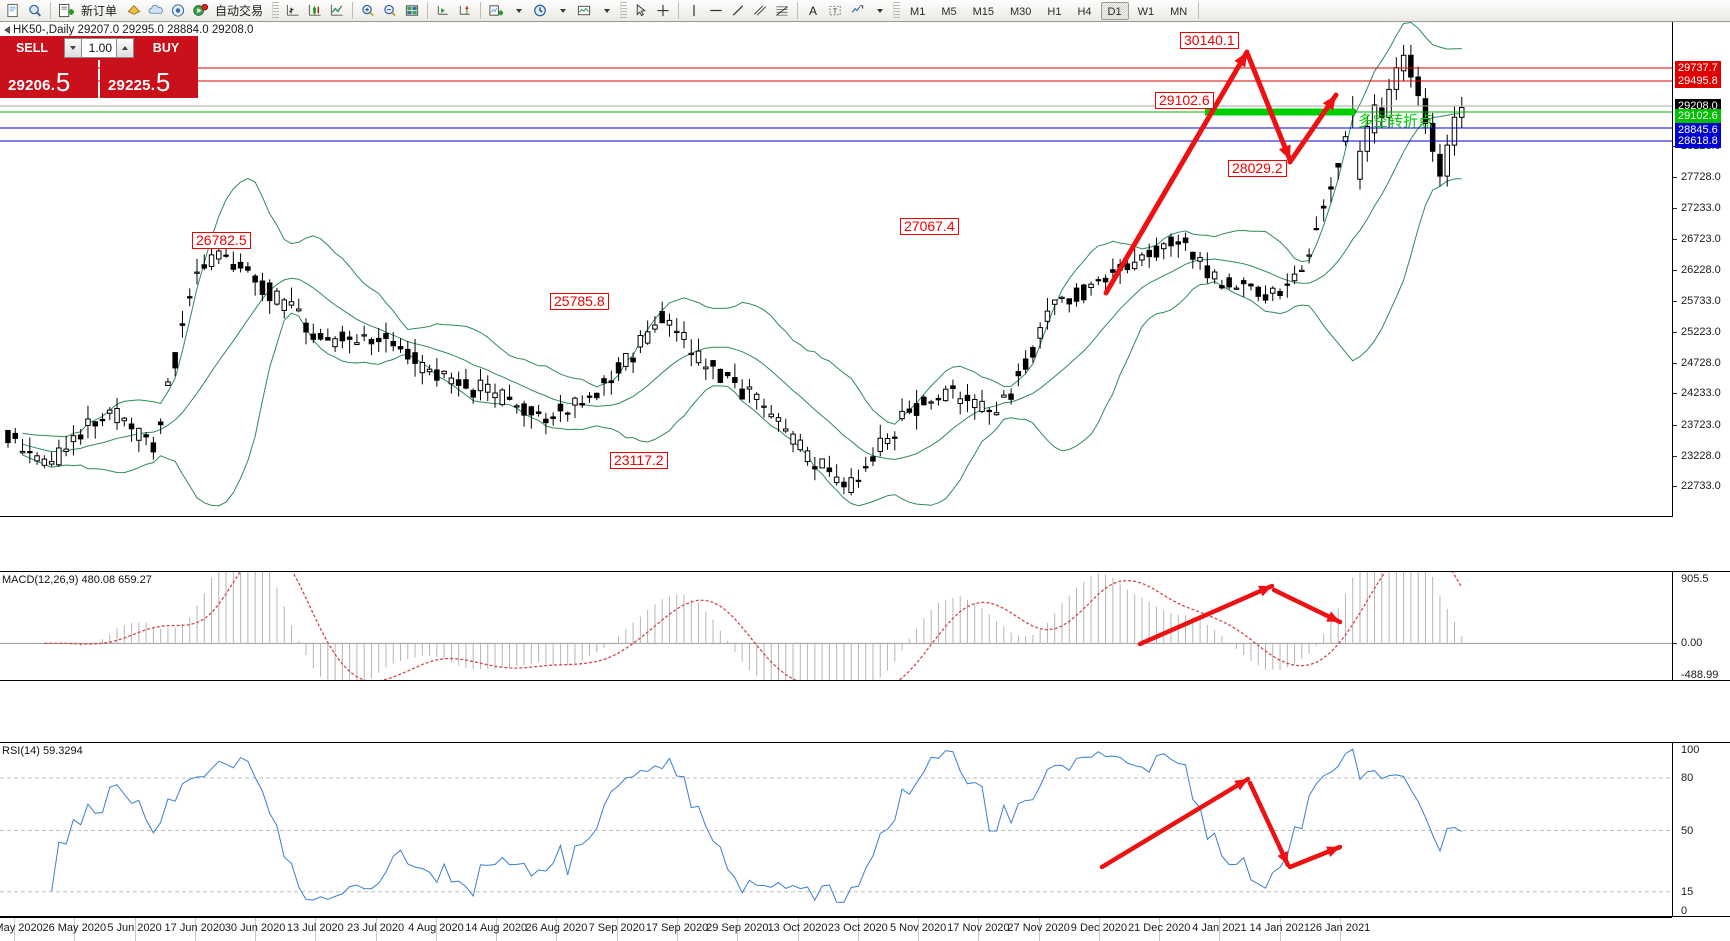 The width and height of the screenshot is (1730, 941). What do you see at coordinates (229, 11) in the screenshot?
I see `autotrading-button: 自动交易` at bounding box center [229, 11].